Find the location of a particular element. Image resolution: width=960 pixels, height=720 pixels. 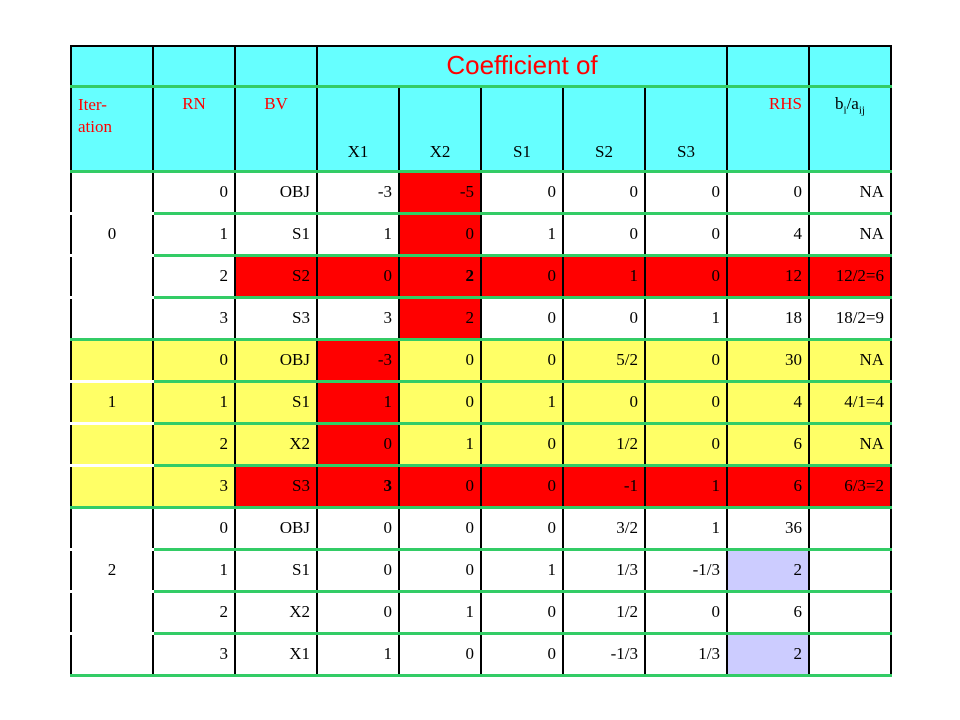

cell-s2: 1/2 is located at coordinates (604, 613).